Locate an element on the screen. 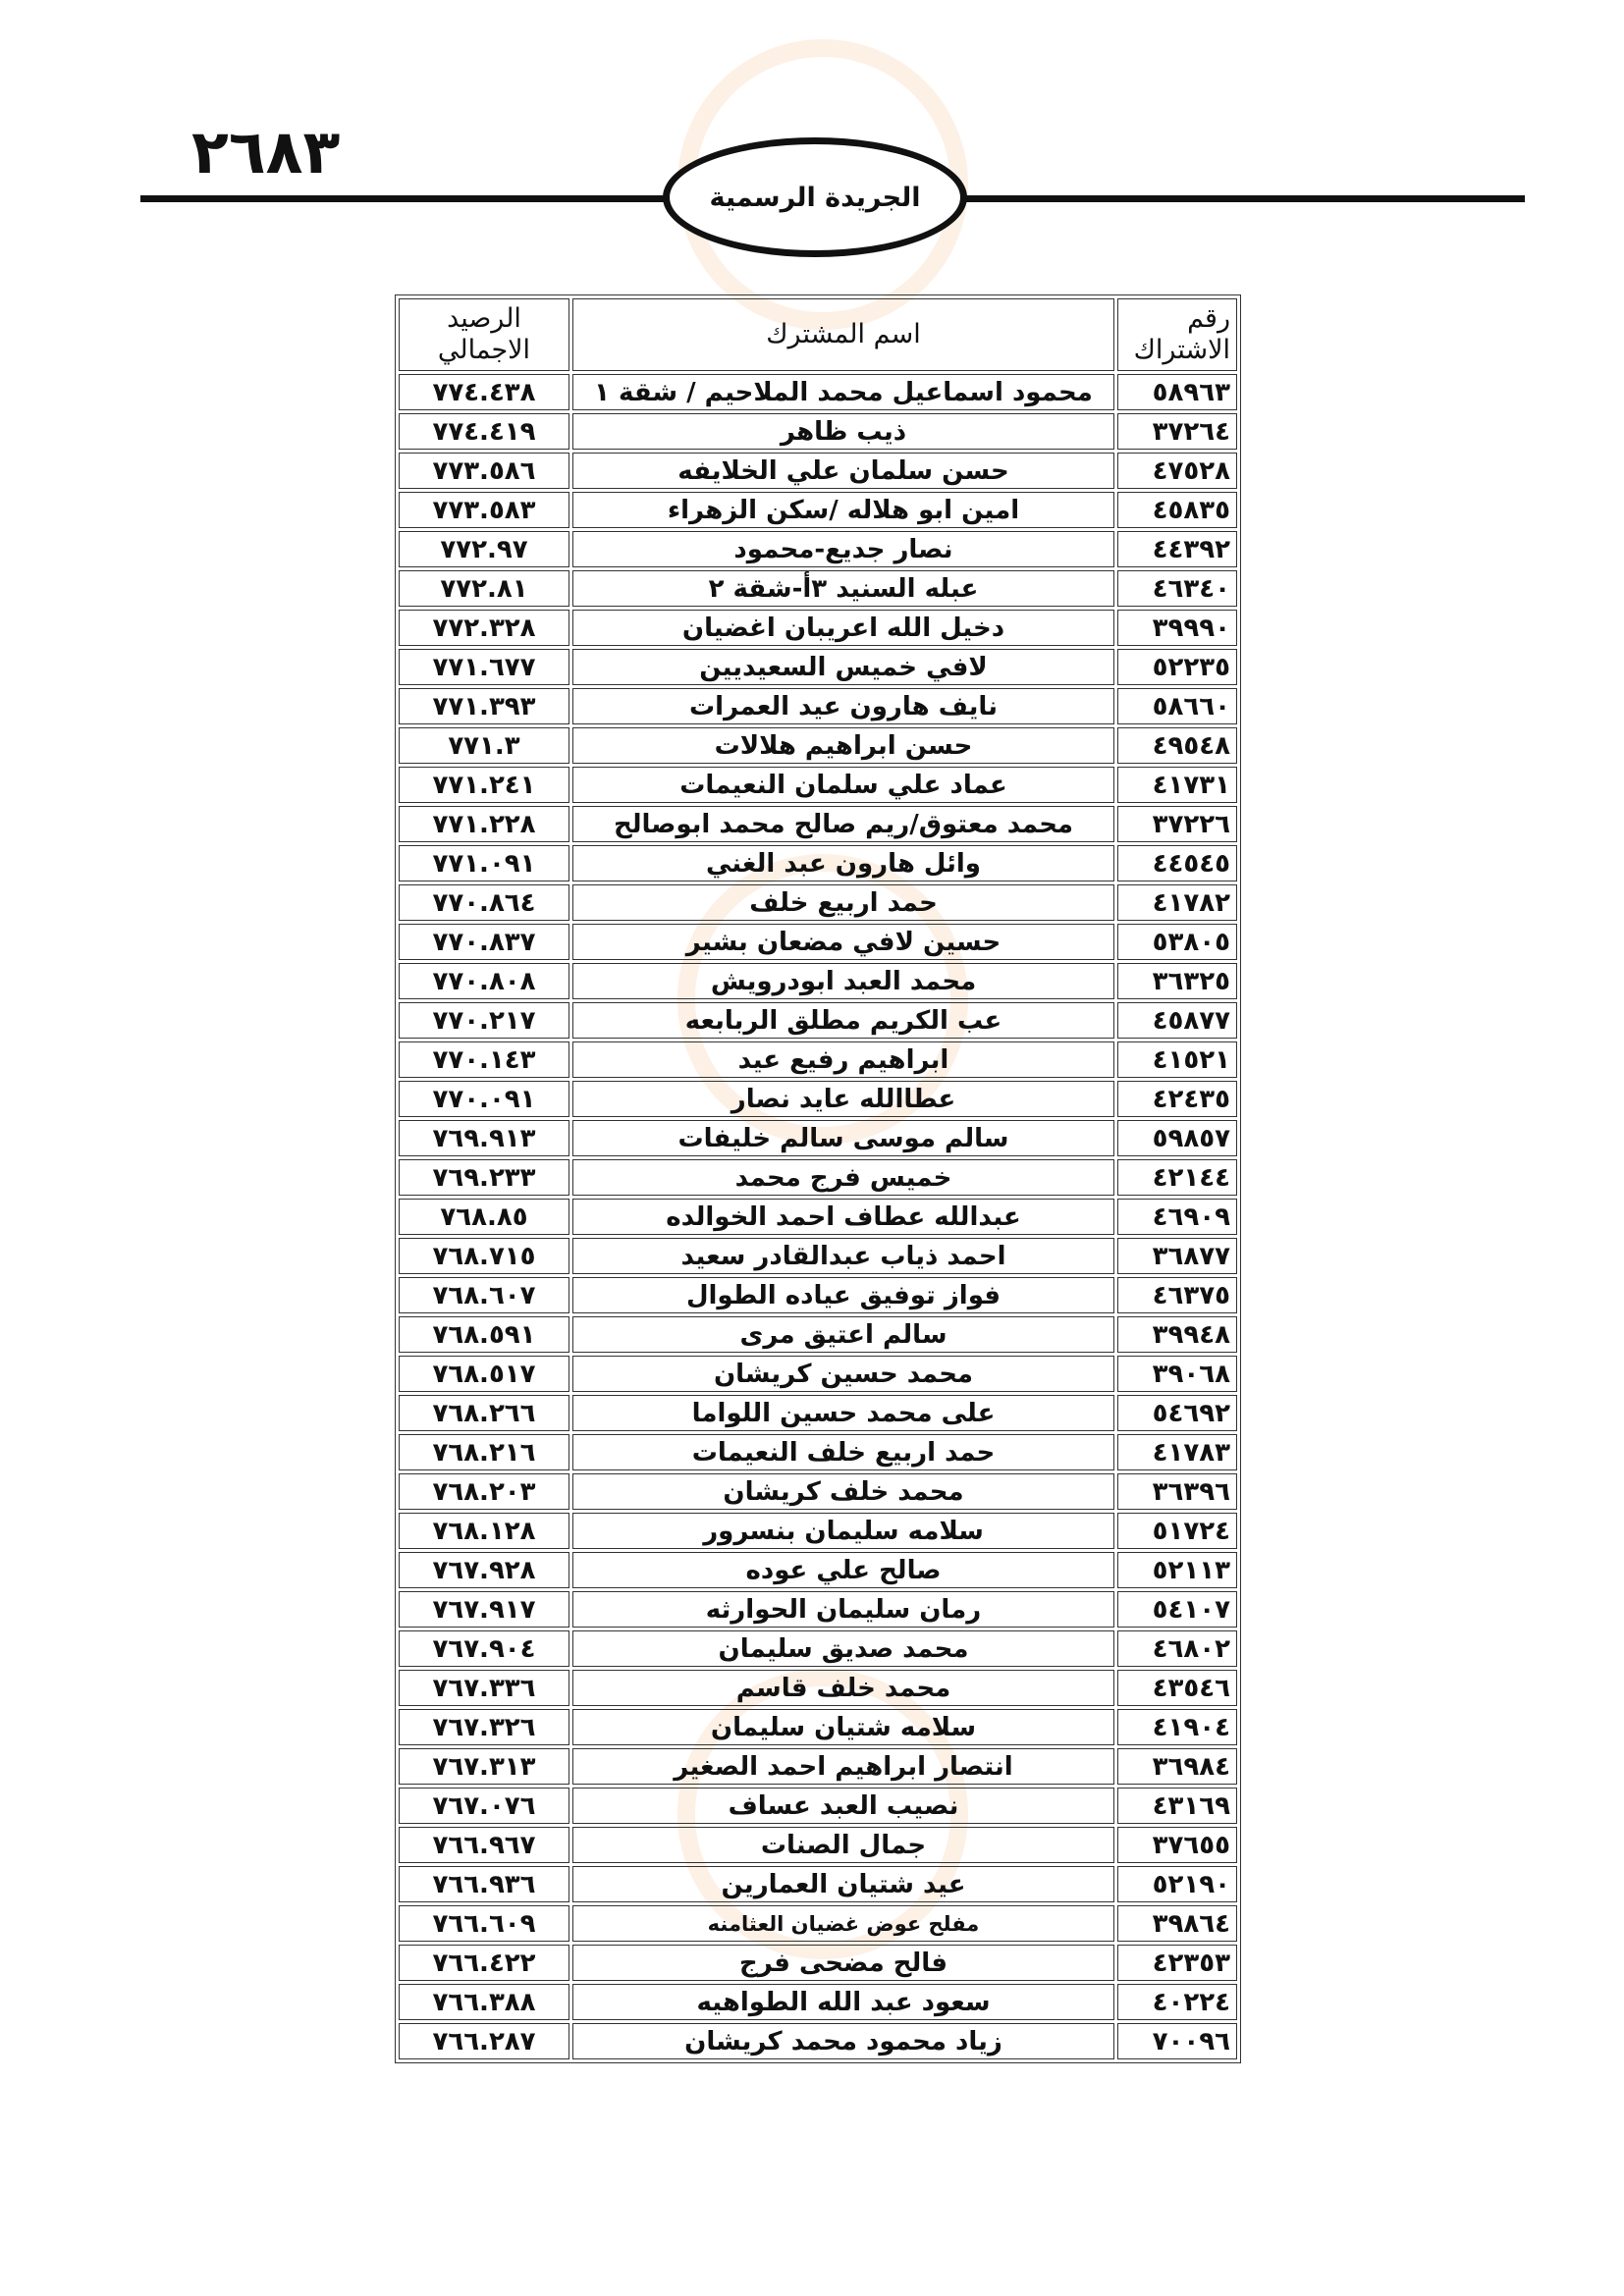  subscriber-name: سالم موسى سالم خليفات is located at coordinates (843, 1138).